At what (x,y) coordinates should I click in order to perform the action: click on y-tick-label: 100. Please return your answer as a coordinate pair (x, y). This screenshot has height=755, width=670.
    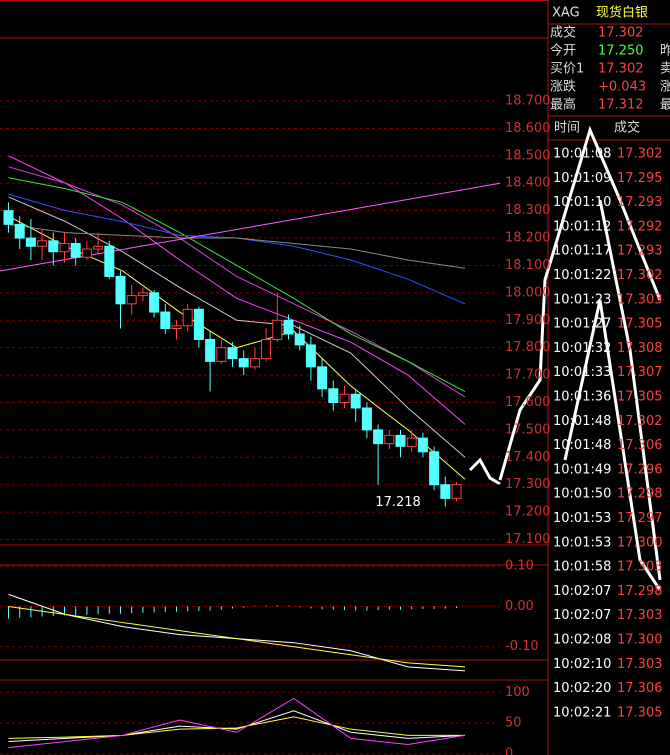
    Looking at the image, I should click on (517, 692).